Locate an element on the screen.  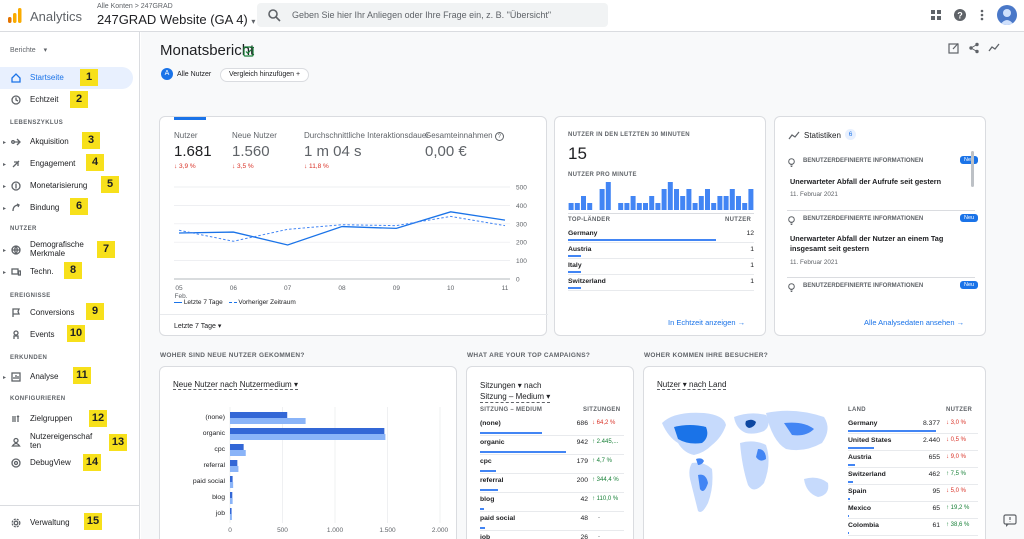
visitors-card: Nutzer ▾ nach Land is located at coordinates (814, 452).